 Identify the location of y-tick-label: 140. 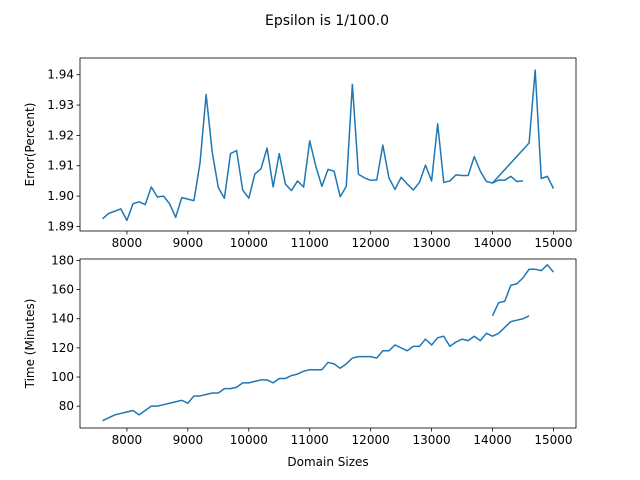
(62, 319).